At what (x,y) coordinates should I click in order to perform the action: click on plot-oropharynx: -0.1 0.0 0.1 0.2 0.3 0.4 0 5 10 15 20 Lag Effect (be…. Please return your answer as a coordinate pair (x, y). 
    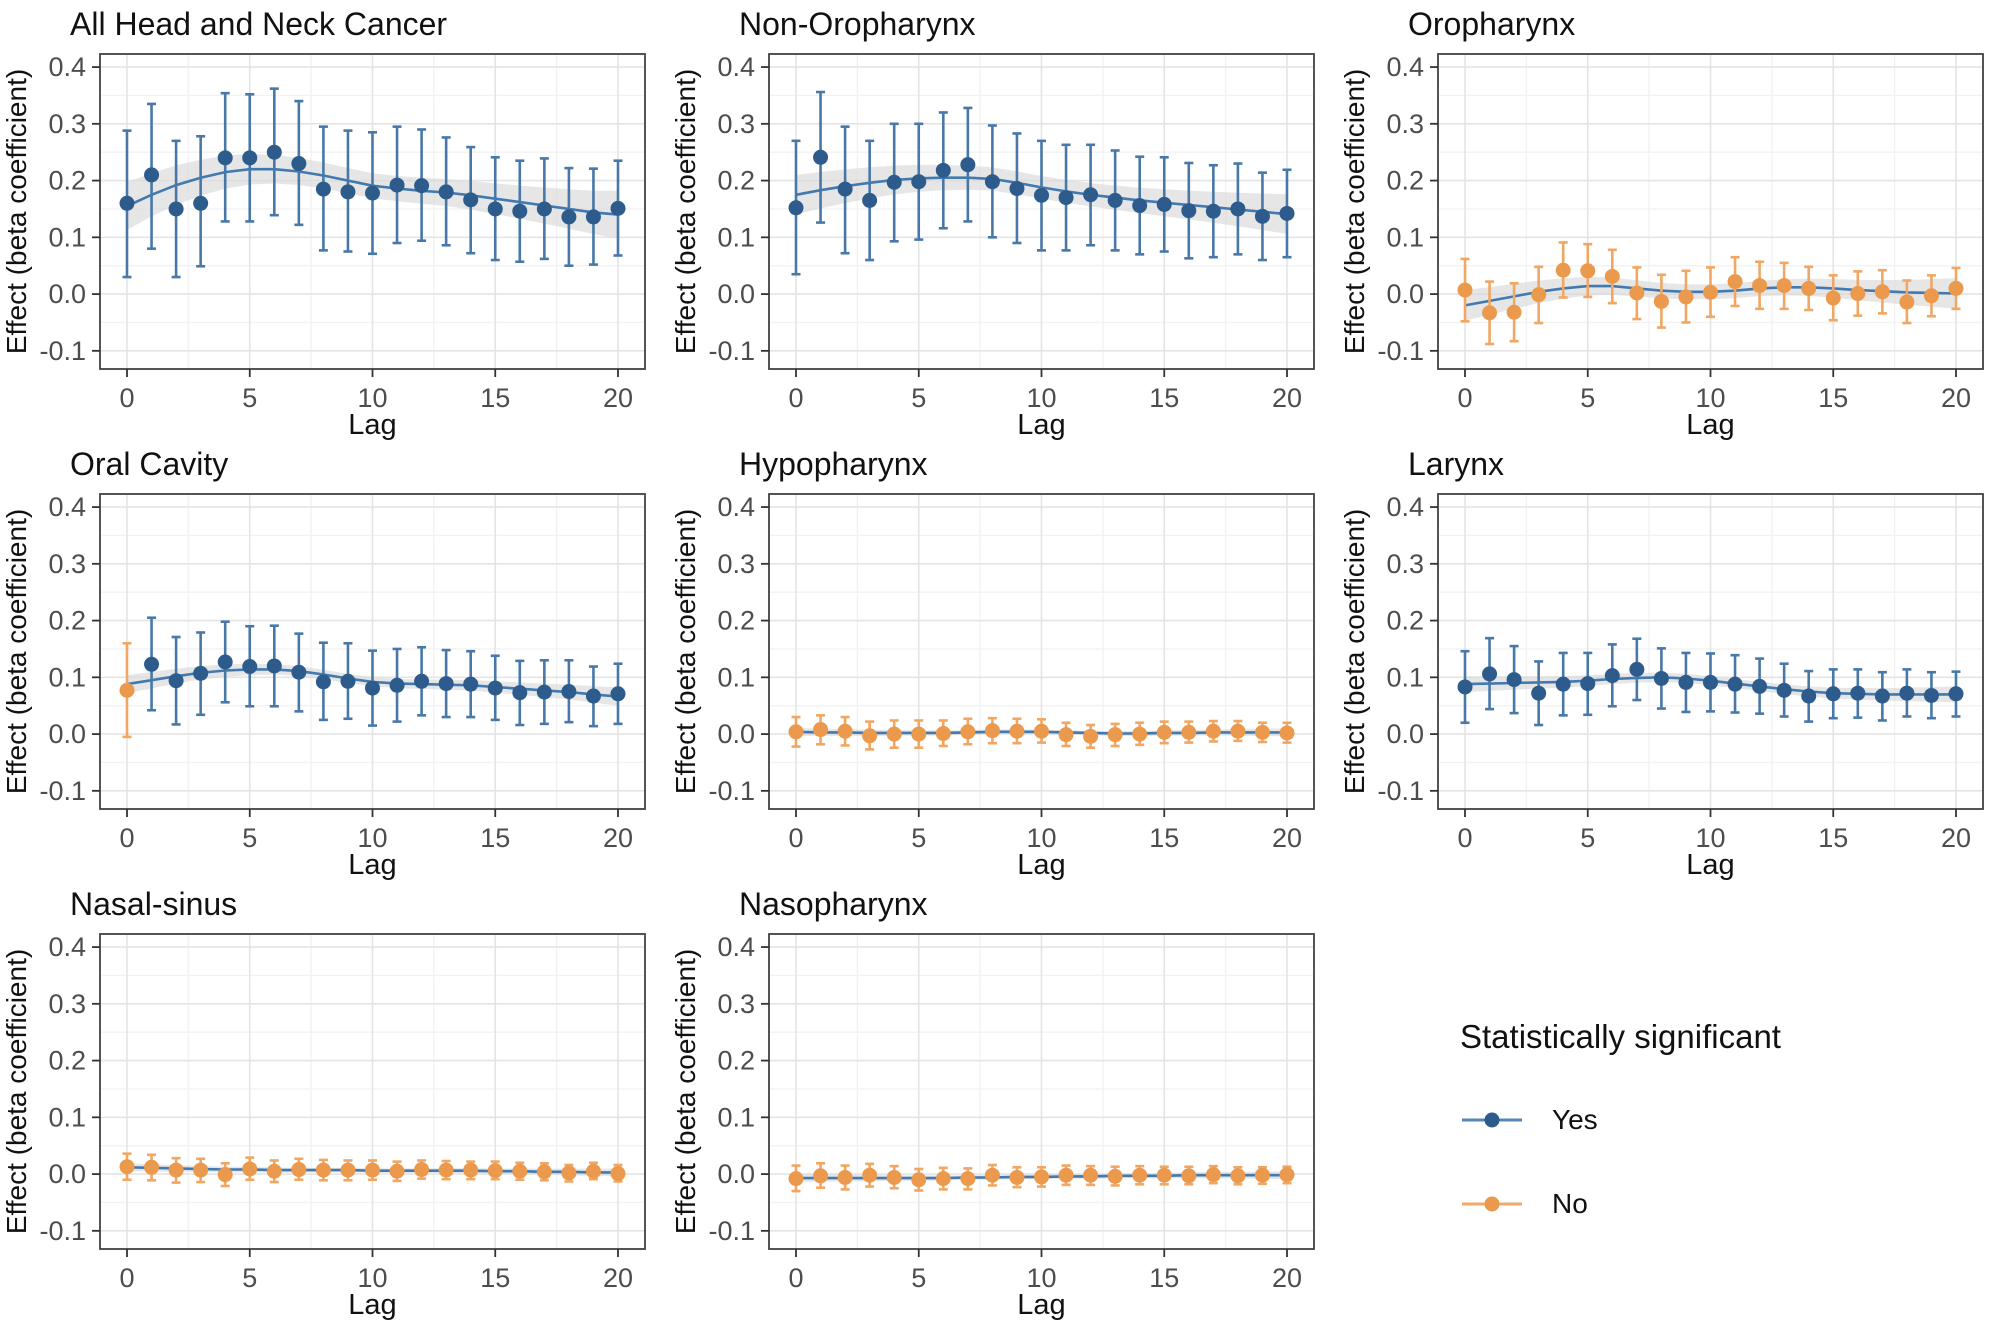
    Looking at the image, I should click on (1661, 246).